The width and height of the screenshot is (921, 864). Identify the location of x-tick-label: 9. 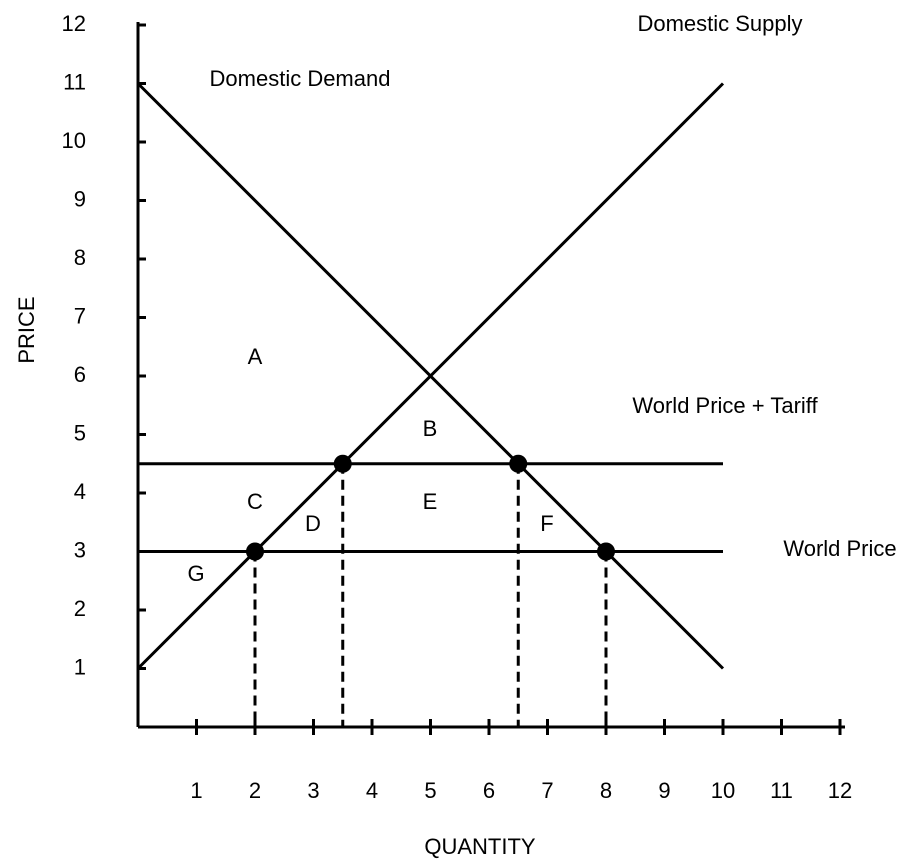
(664, 790).